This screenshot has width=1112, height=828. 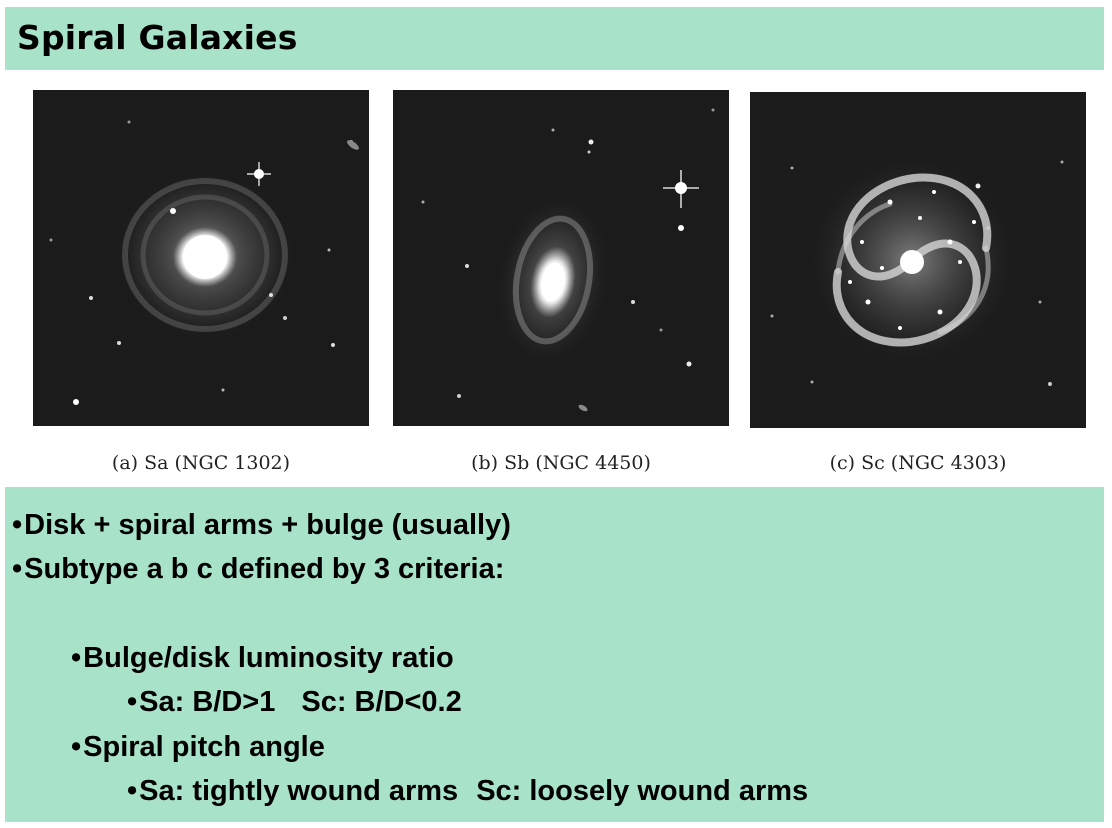 What do you see at coordinates (381, 702) in the screenshot?
I see `bullet-text-sc: Sc: B/D<0.2` at bounding box center [381, 702].